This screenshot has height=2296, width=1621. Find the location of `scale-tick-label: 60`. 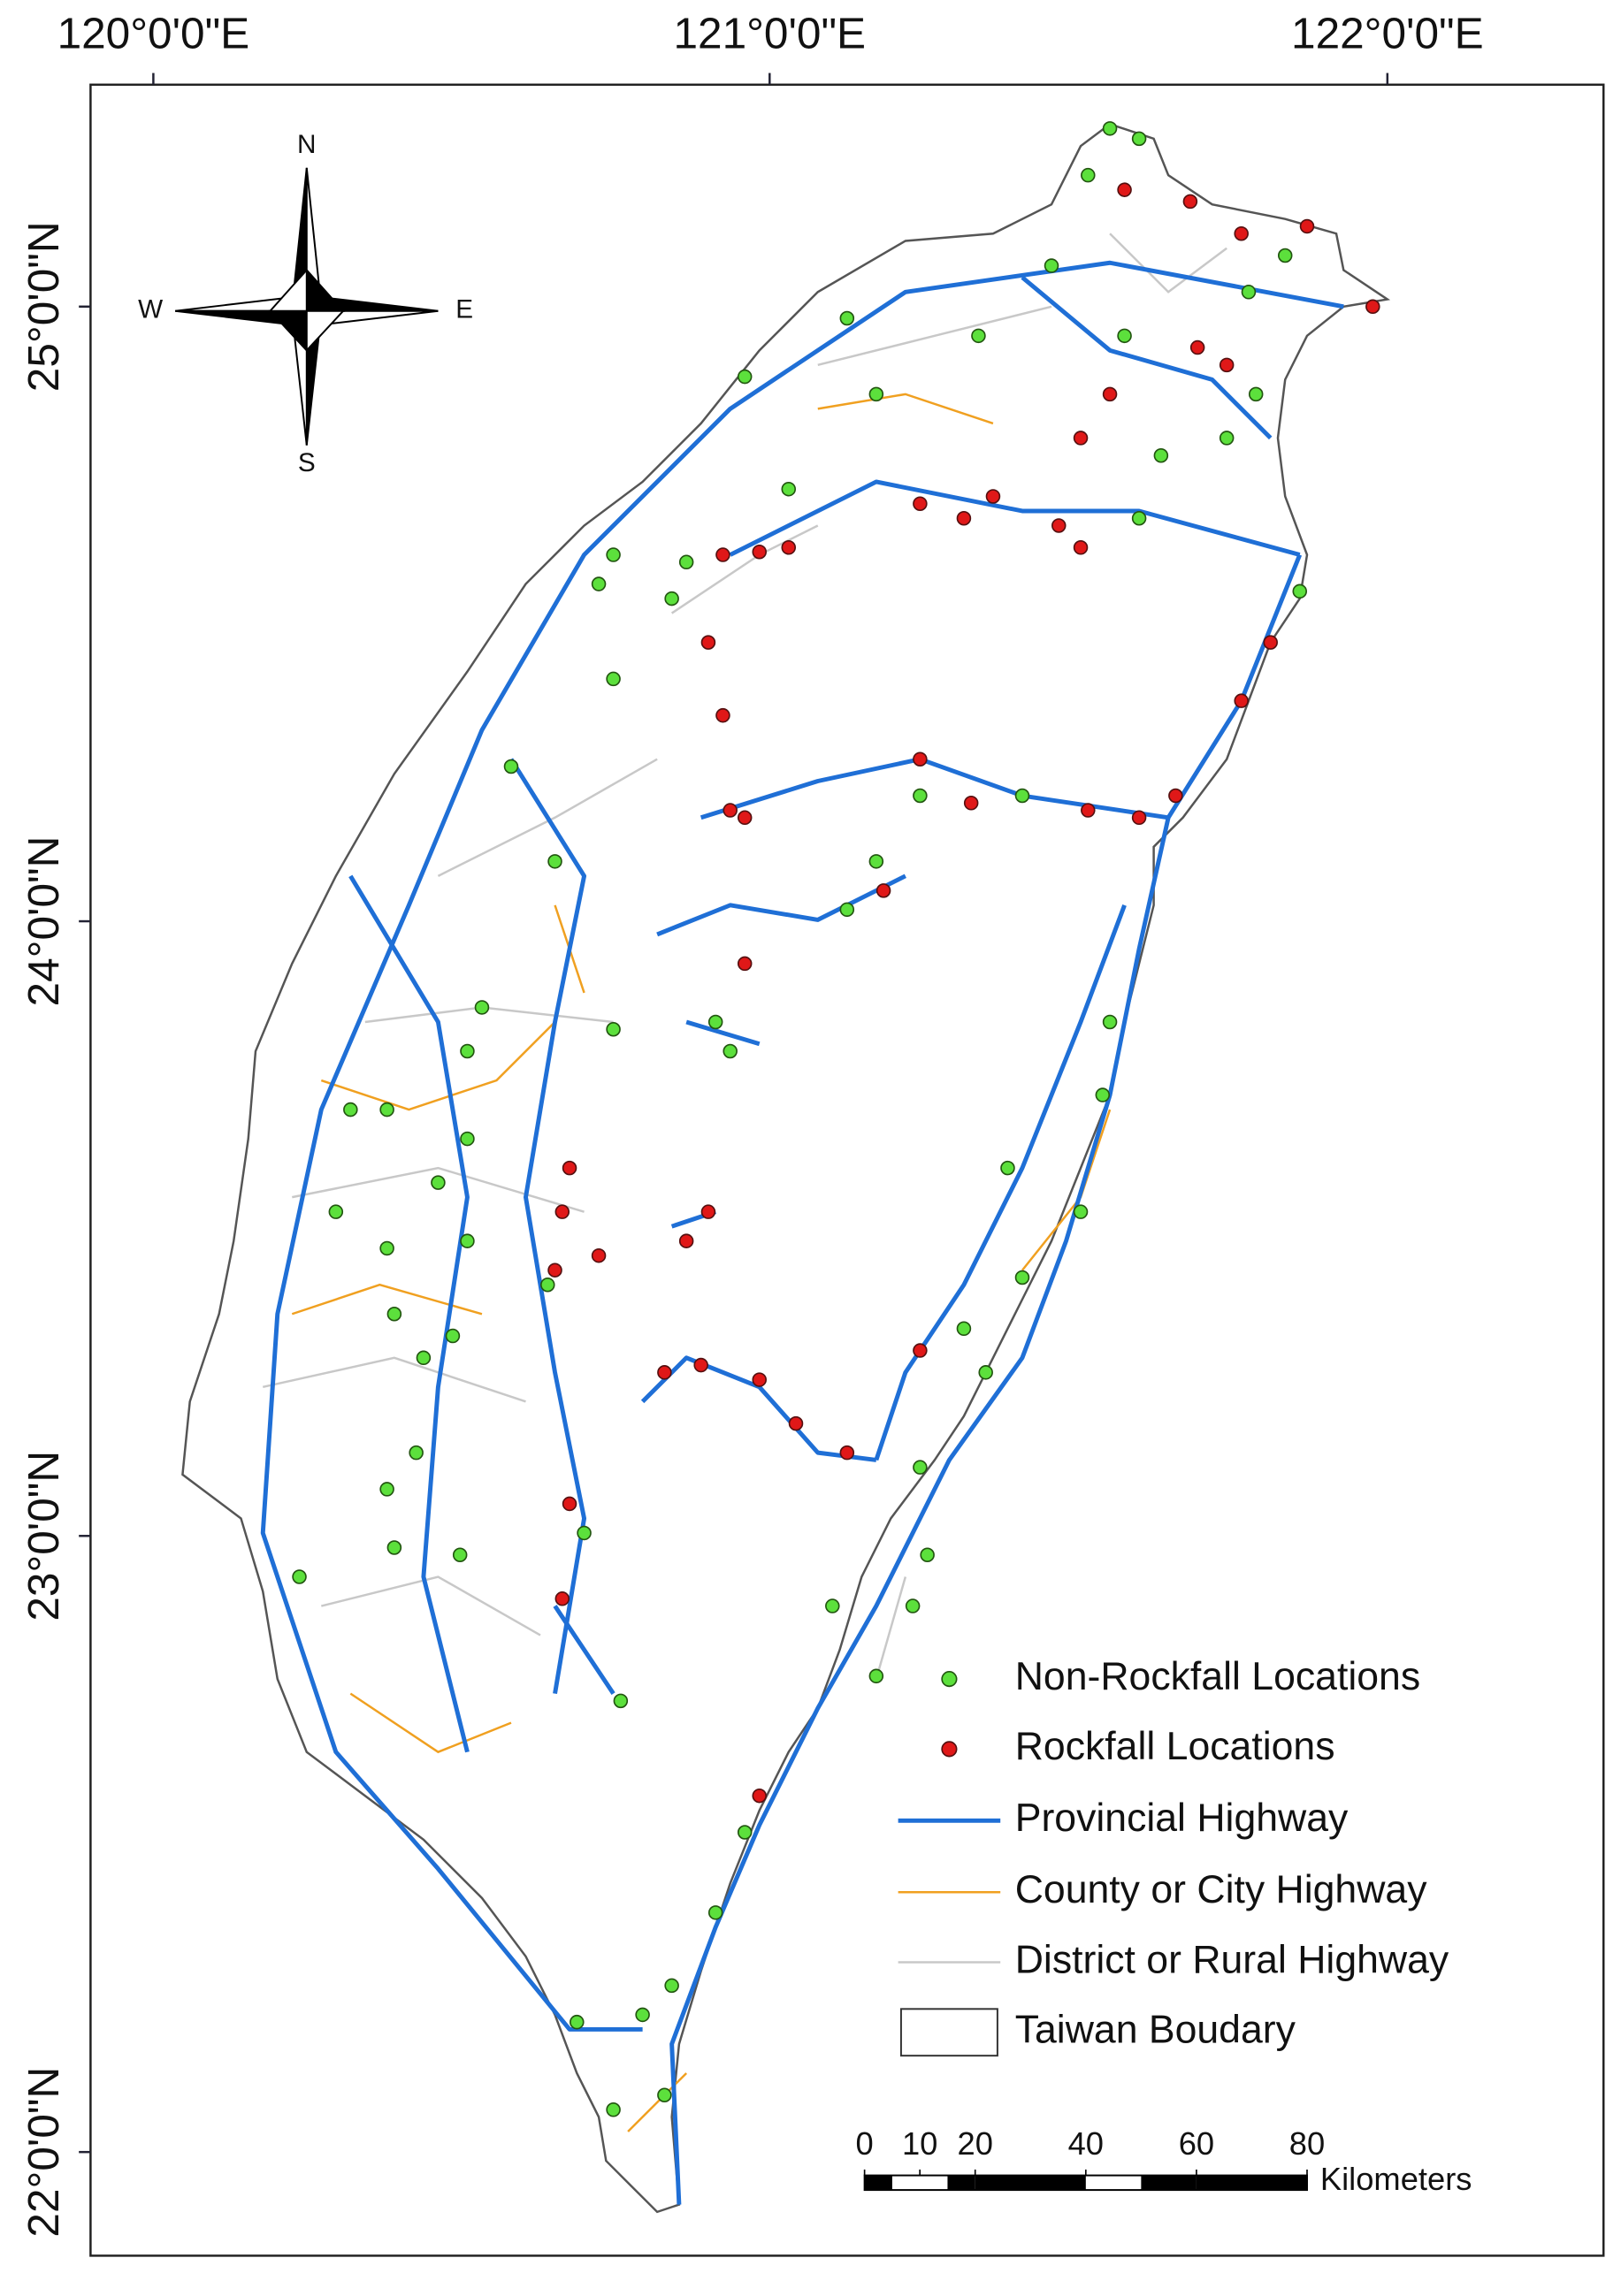

scale-tick-label: 60 is located at coordinates (1196, 2143).